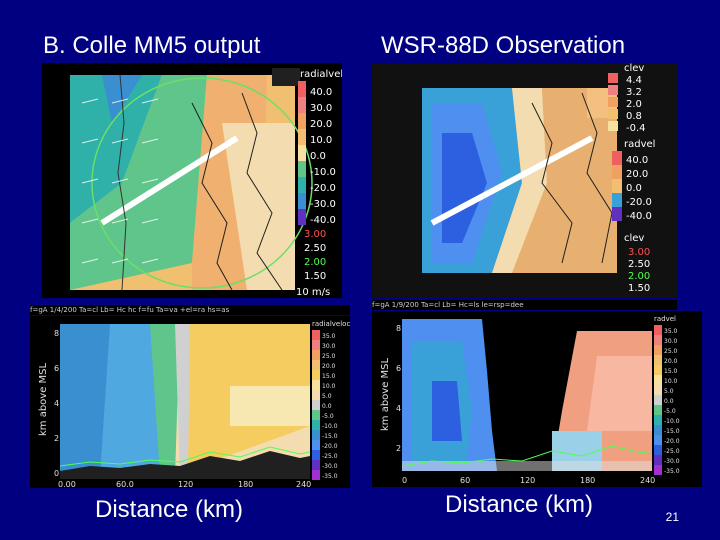  I want to click on legend-value: -40.0, so click(323, 220).